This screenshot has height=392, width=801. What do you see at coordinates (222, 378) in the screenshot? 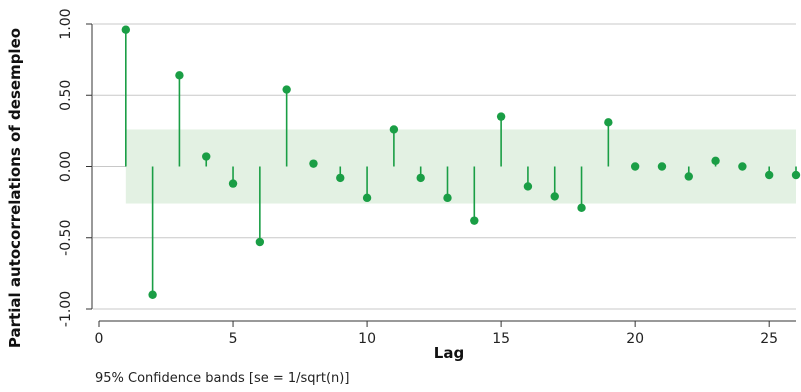
I see `confidence-band-note: 95% Confidence bands [se = 1/sqrt(n)]` at bounding box center [222, 378].